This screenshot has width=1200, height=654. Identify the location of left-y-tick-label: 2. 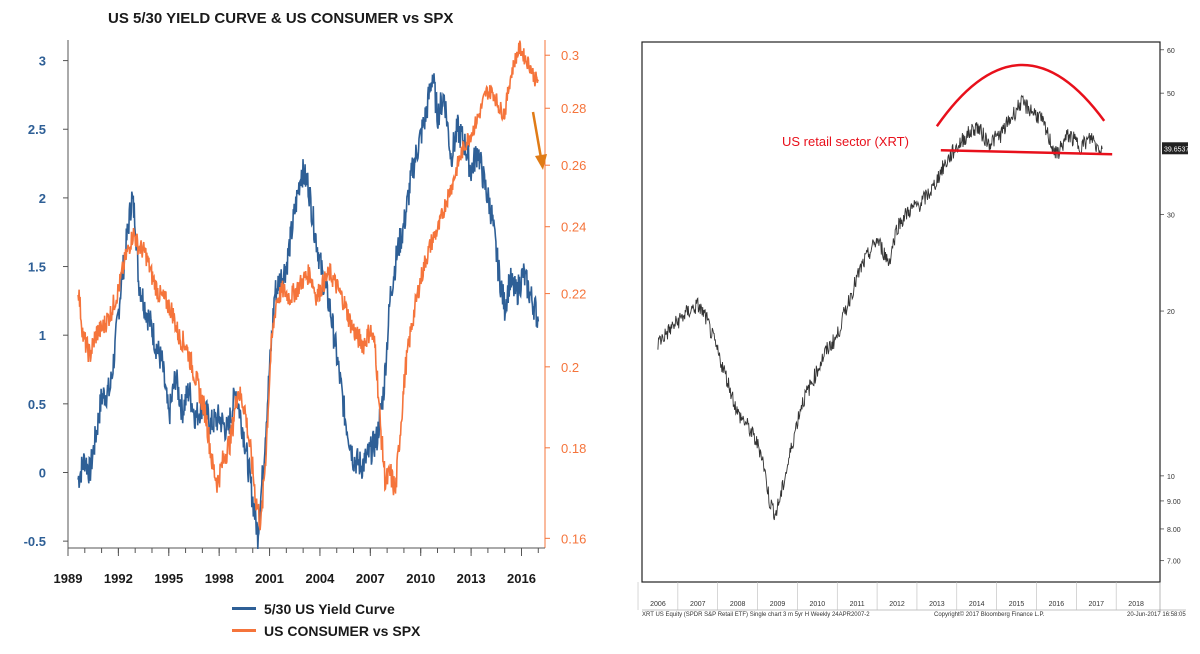
(42, 198).